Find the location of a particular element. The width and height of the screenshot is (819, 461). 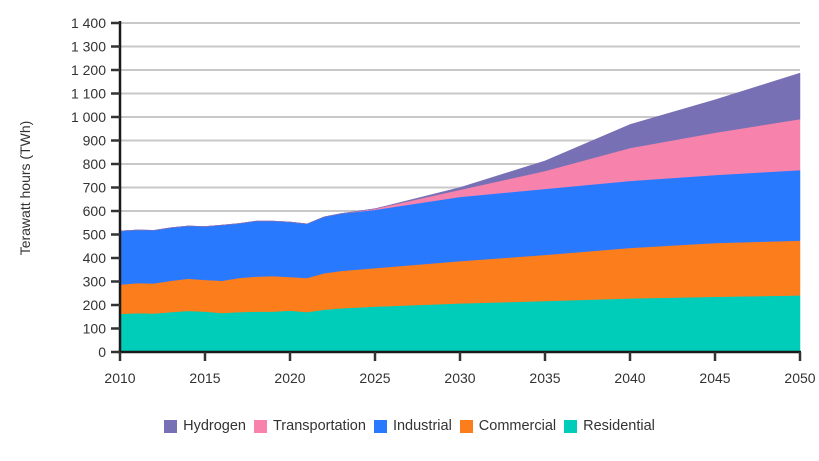

legend-item-residential: Residential is located at coordinates (609, 426).